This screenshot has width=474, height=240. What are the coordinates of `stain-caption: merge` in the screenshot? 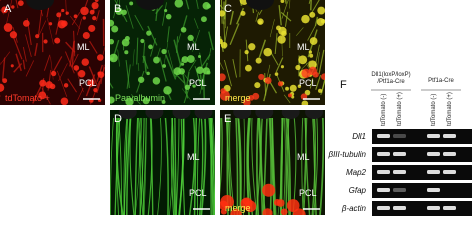 It's located at (238, 208).